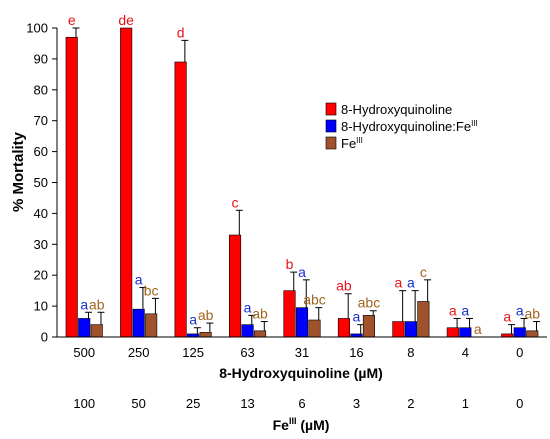 The width and height of the screenshot is (550, 439). Describe the element at coordinates (41, 213) in the screenshot. I see `y-tick-label: 40` at that location.